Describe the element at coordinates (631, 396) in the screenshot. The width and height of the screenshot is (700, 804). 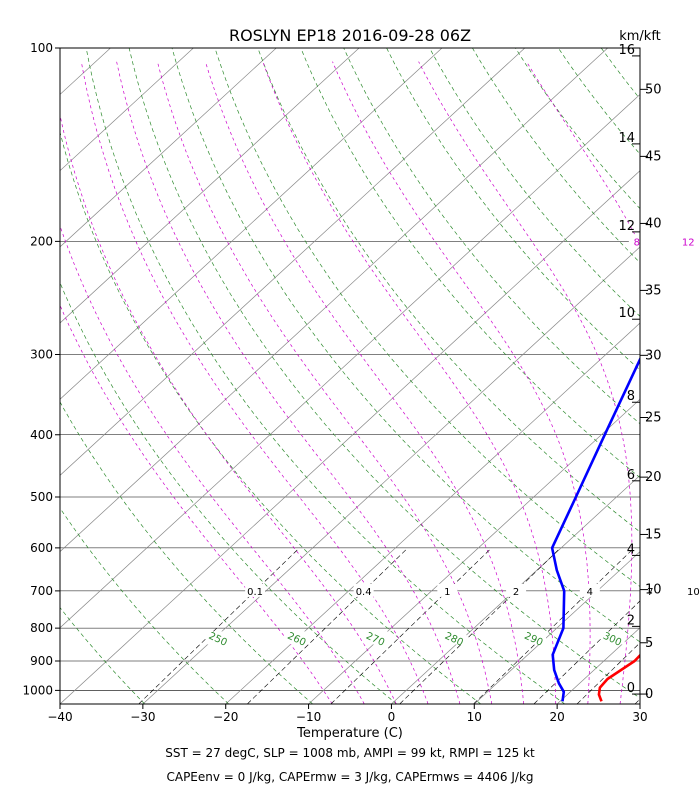
I see `km-tick-label: 8` at that location.